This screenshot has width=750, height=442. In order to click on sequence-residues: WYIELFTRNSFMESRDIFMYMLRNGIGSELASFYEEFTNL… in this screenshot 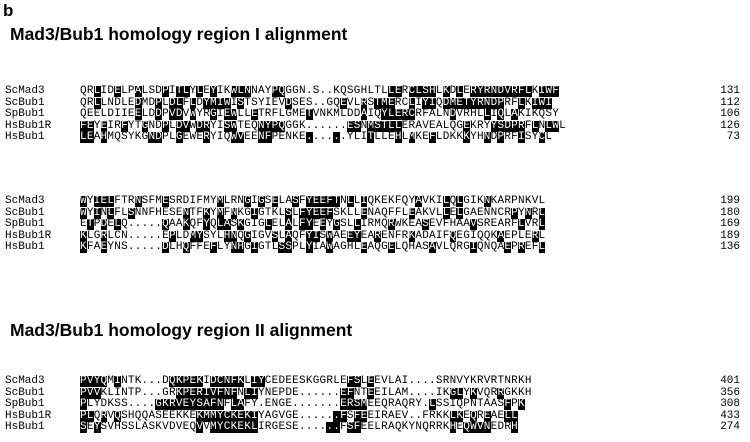, I will do `click(313, 201)`.